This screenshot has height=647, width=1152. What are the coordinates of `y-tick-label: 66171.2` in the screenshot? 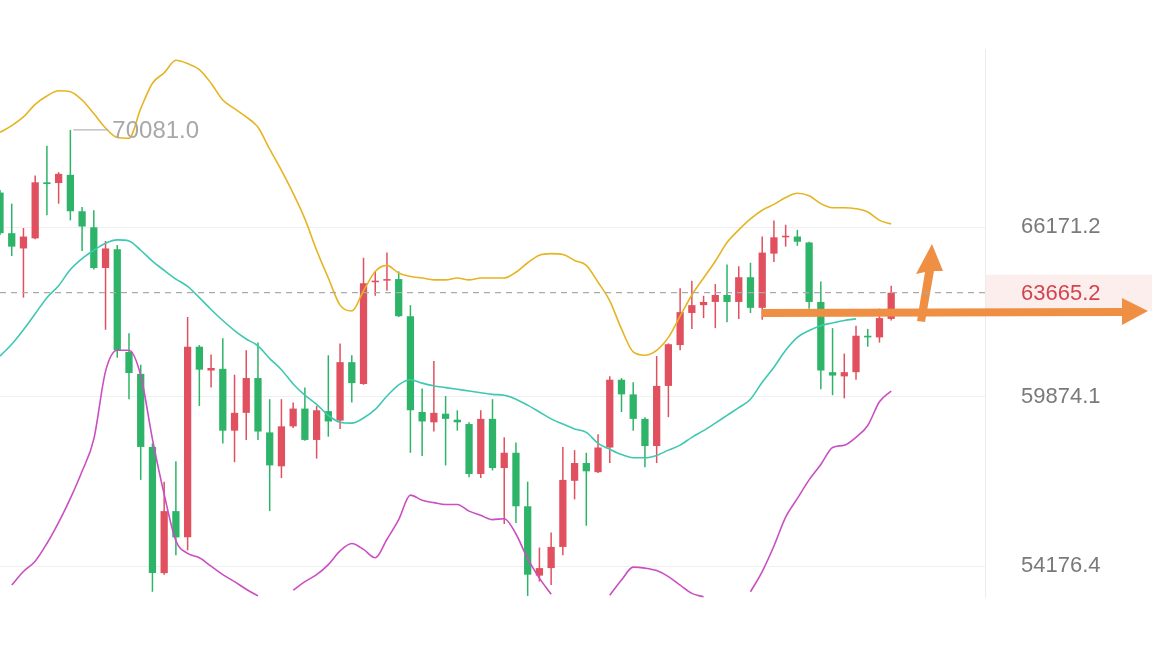 It's located at (1061, 226).